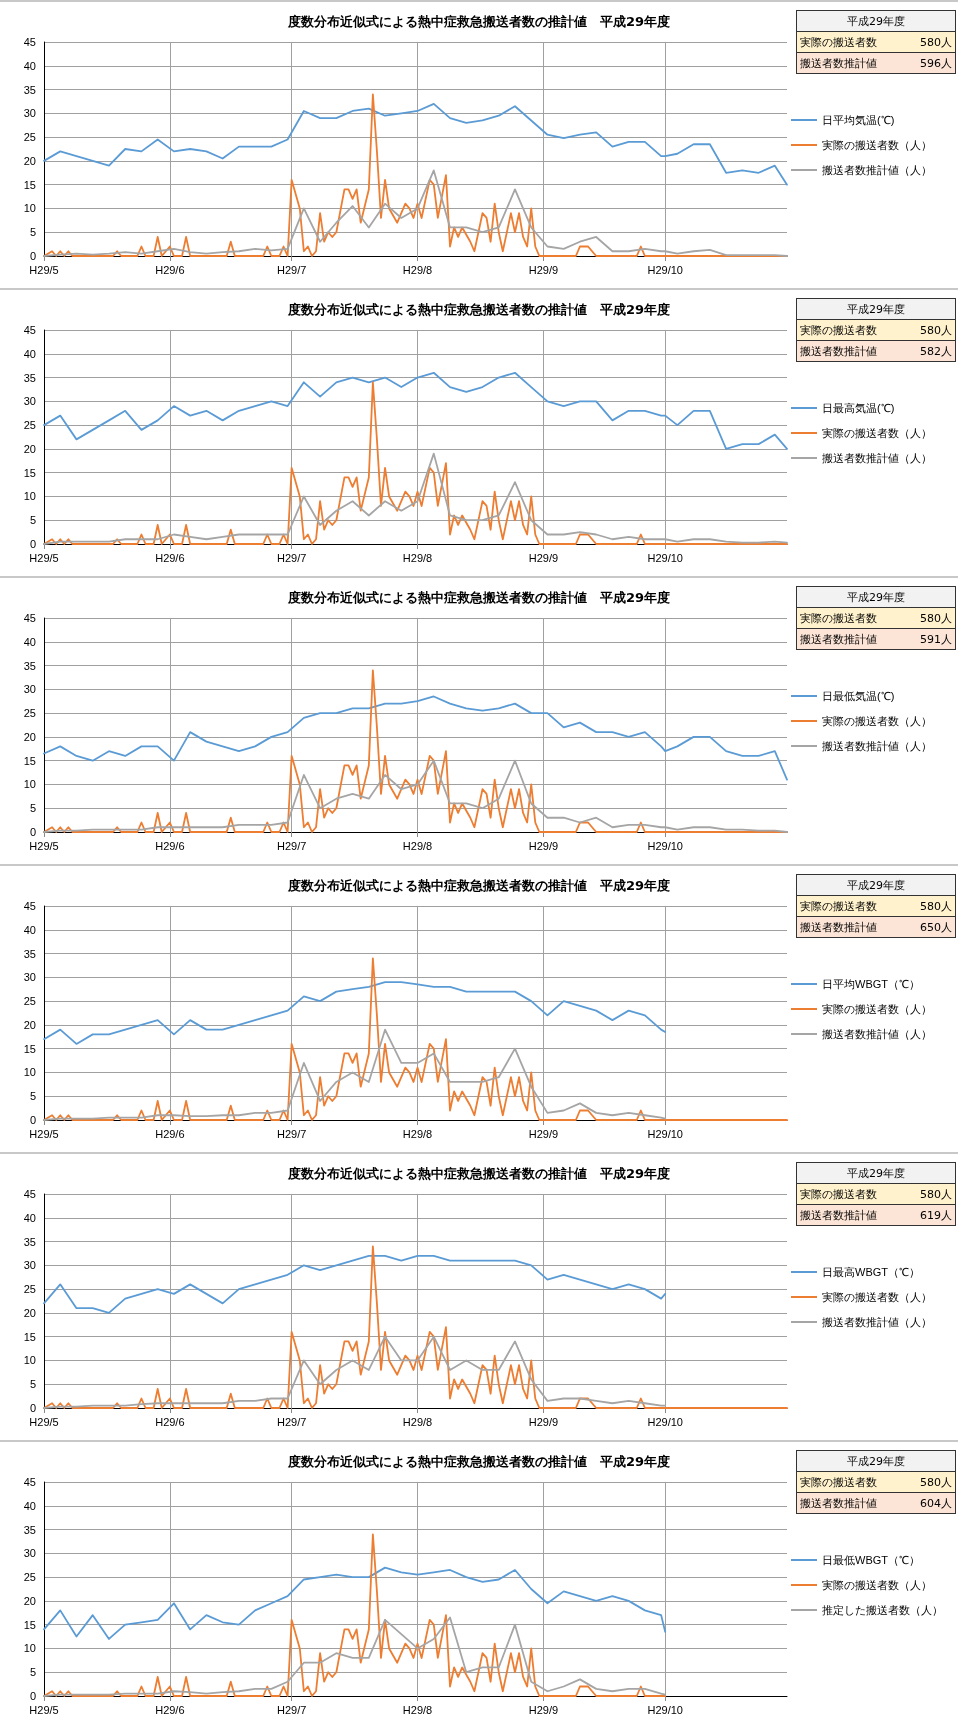 This screenshot has width=958, height=1731. I want to click on legend-label: 日最高気温(℃), so click(858, 408).